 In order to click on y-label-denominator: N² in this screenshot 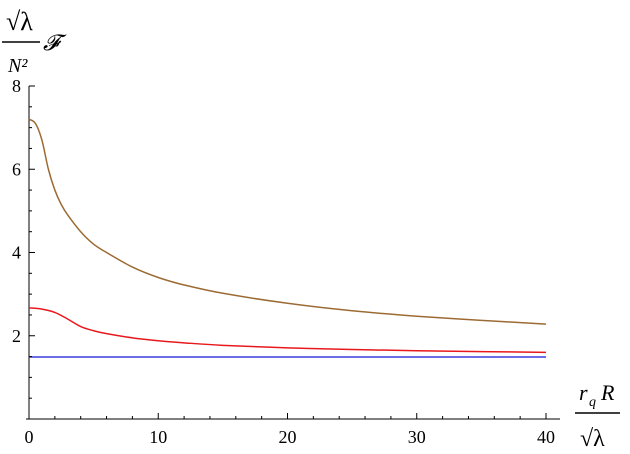, I will do `click(17, 66)`.